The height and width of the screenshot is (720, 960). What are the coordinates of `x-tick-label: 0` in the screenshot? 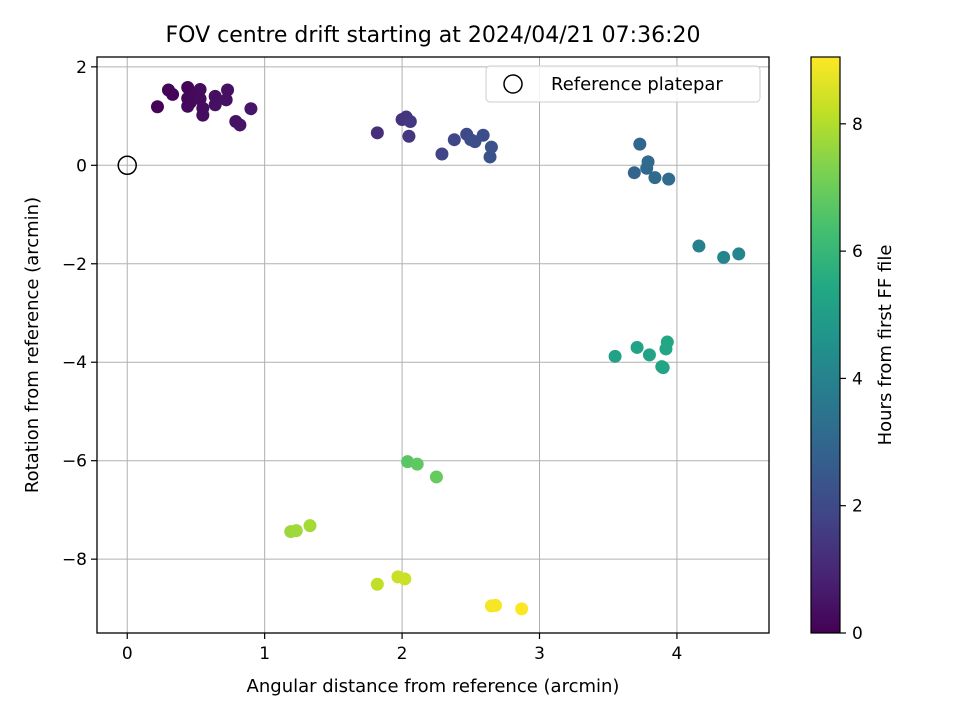 It's located at (127, 654).